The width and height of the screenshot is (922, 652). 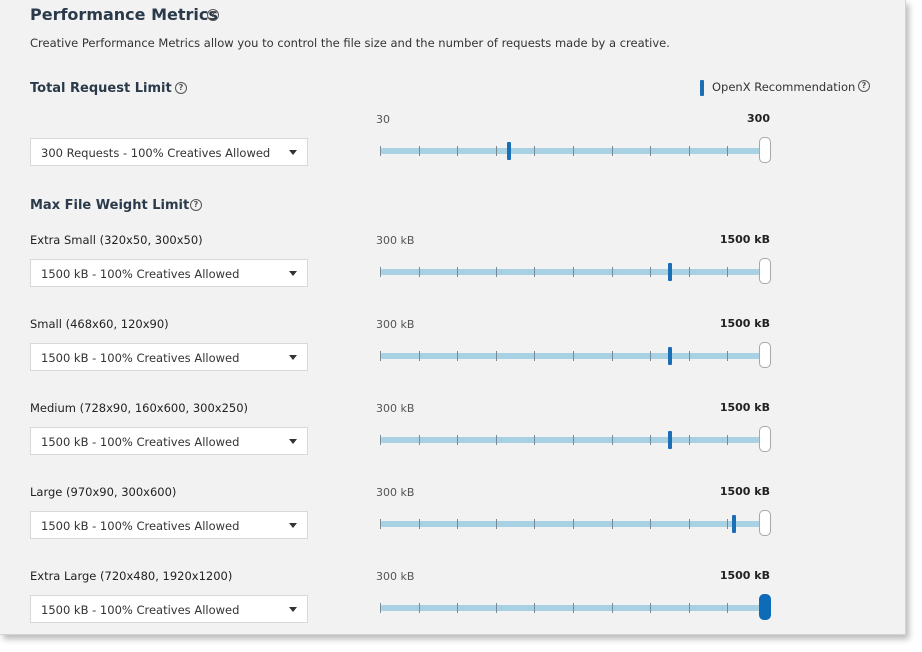 I want to click on file-weight-row-label: Large (970x90, 300x600), so click(x=103, y=492).